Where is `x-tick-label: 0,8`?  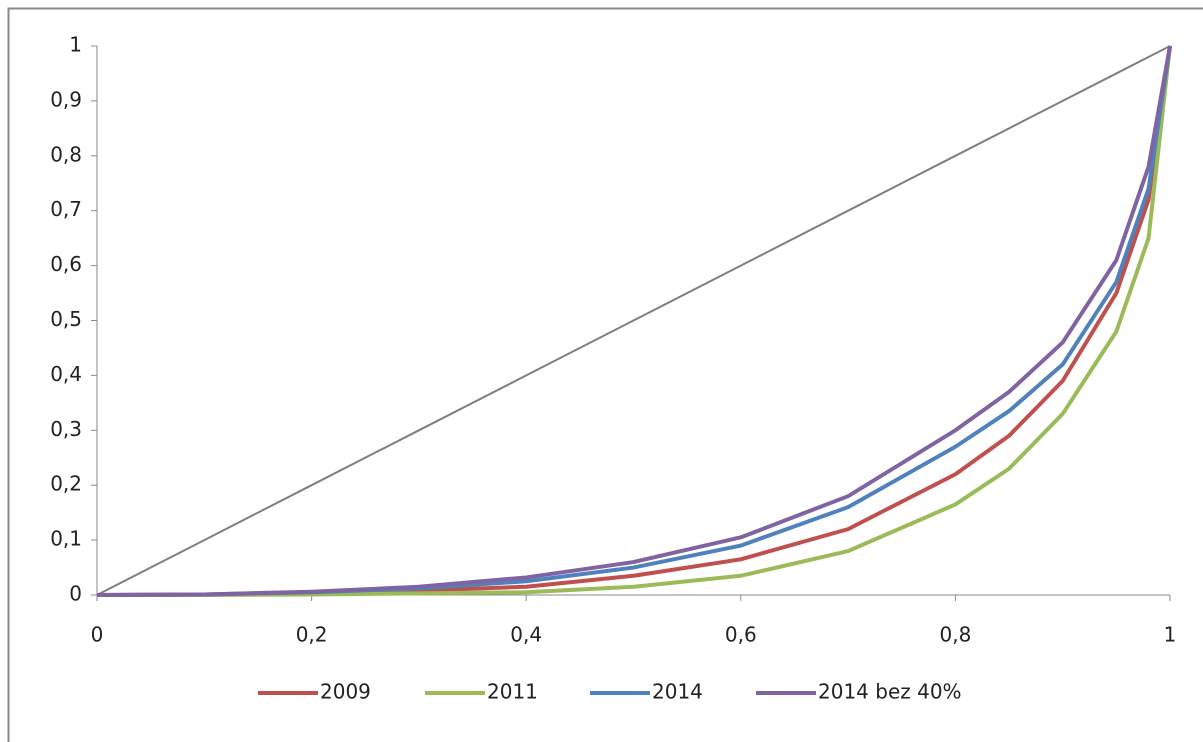
x-tick-label: 0,8 is located at coordinates (955, 635).